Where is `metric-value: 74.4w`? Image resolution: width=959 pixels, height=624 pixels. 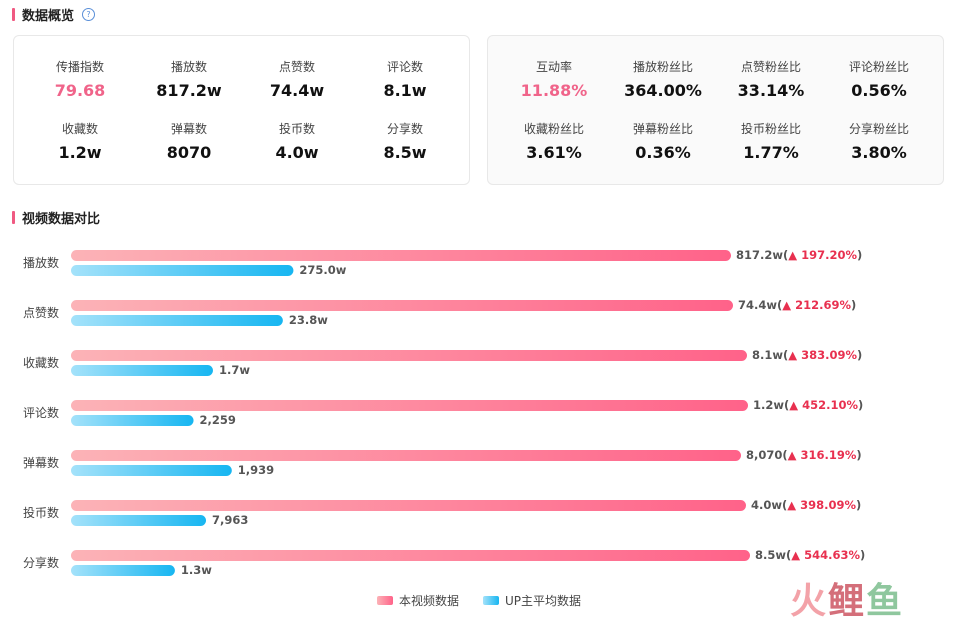 metric-value: 74.4w is located at coordinates (297, 90).